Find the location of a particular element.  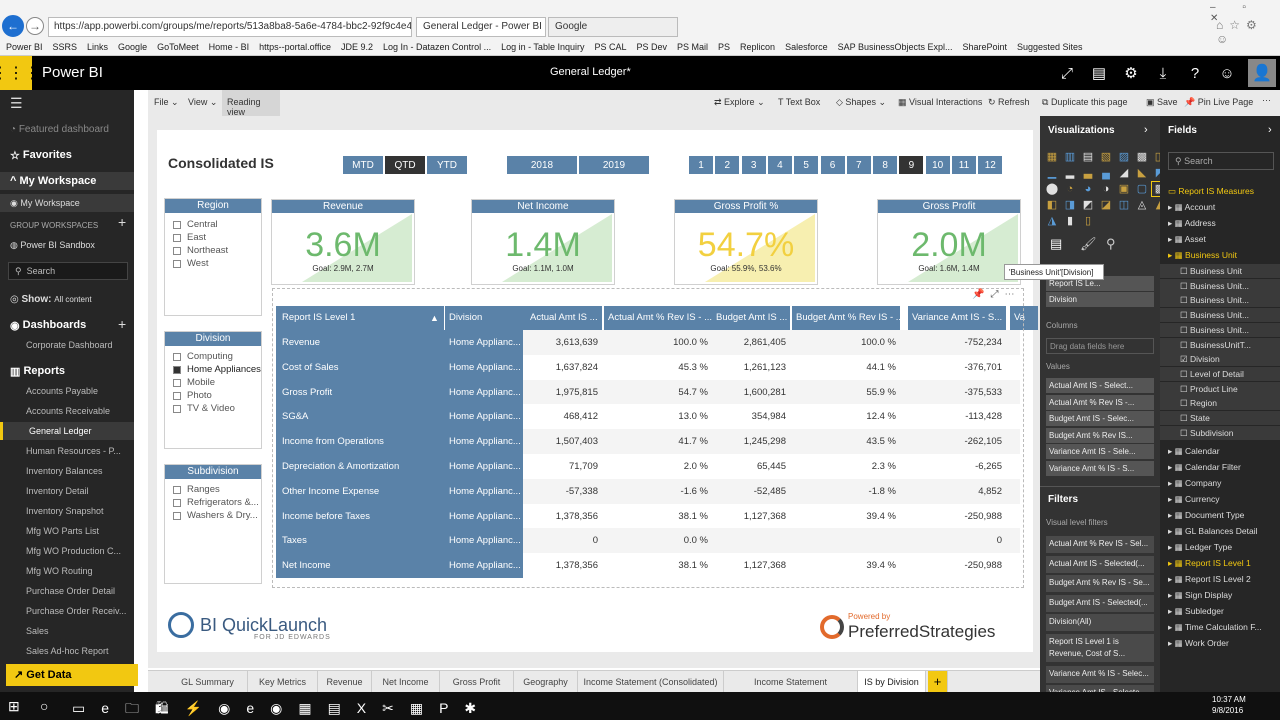

month-button: 10 is located at coordinates (937, 165).